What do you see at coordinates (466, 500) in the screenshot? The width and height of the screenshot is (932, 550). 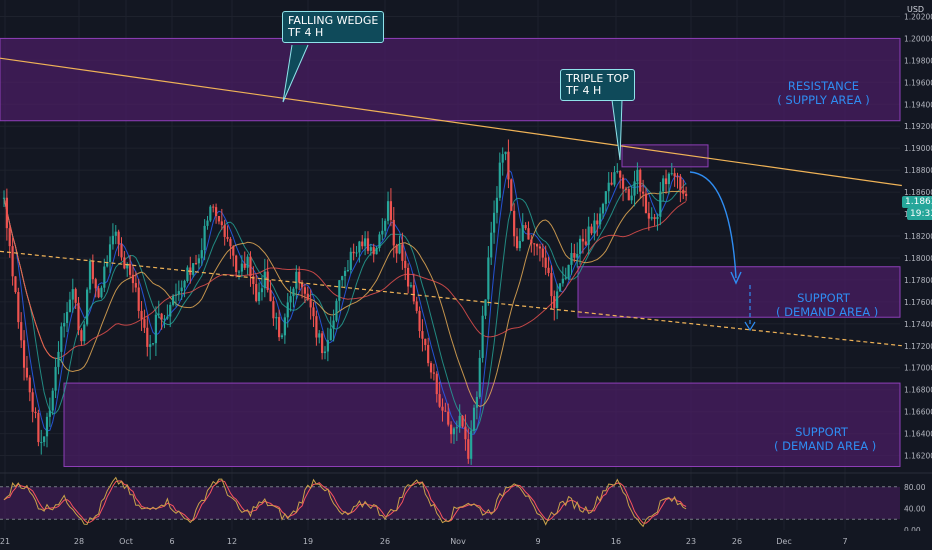 I see `oscillator-pane` at bounding box center [466, 500].